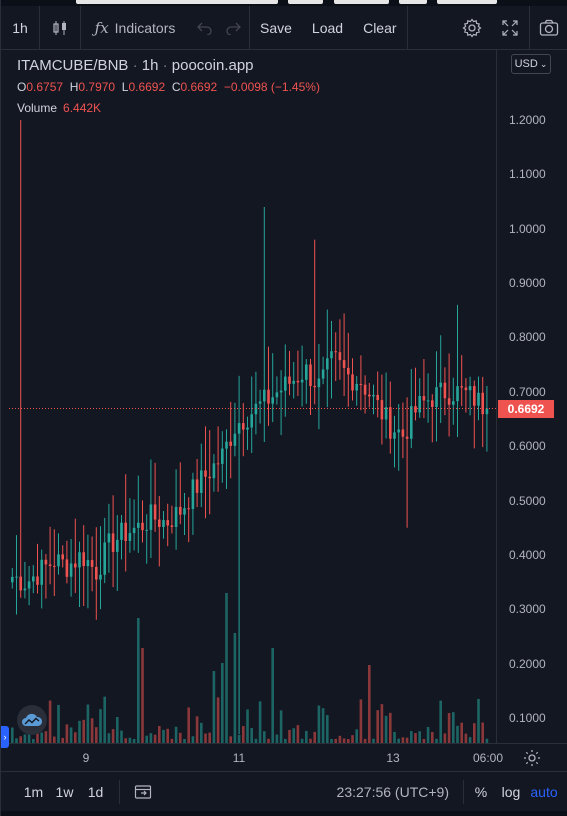 This screenshot has height=816, width=567. I want to click on percent-scale-button: %, so click(481, 792).